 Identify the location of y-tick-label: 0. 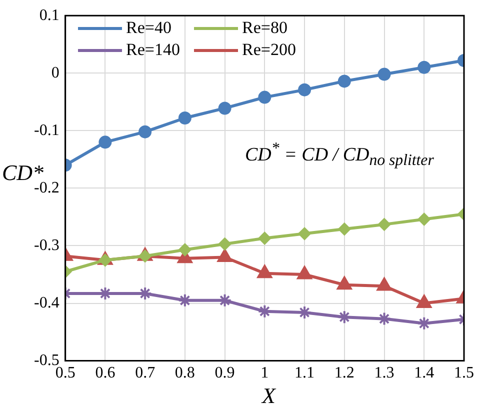
(55, 73).